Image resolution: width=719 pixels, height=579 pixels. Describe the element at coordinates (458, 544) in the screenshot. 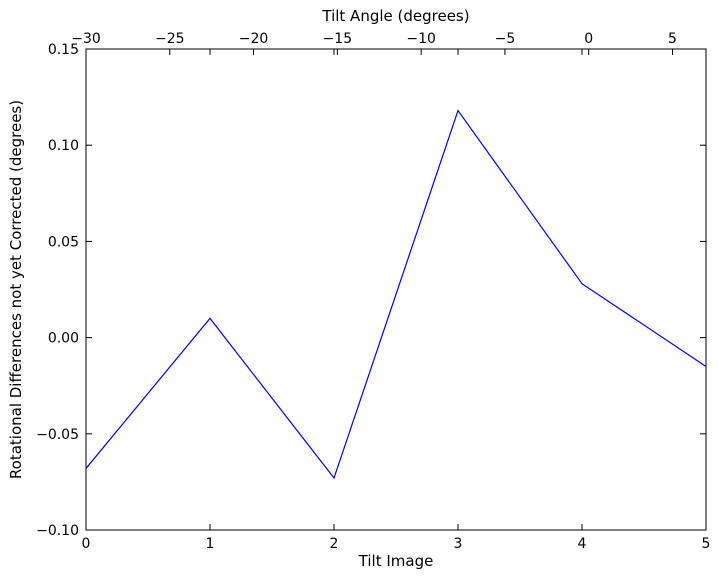

I see `x-tick-label: 3` at that location.